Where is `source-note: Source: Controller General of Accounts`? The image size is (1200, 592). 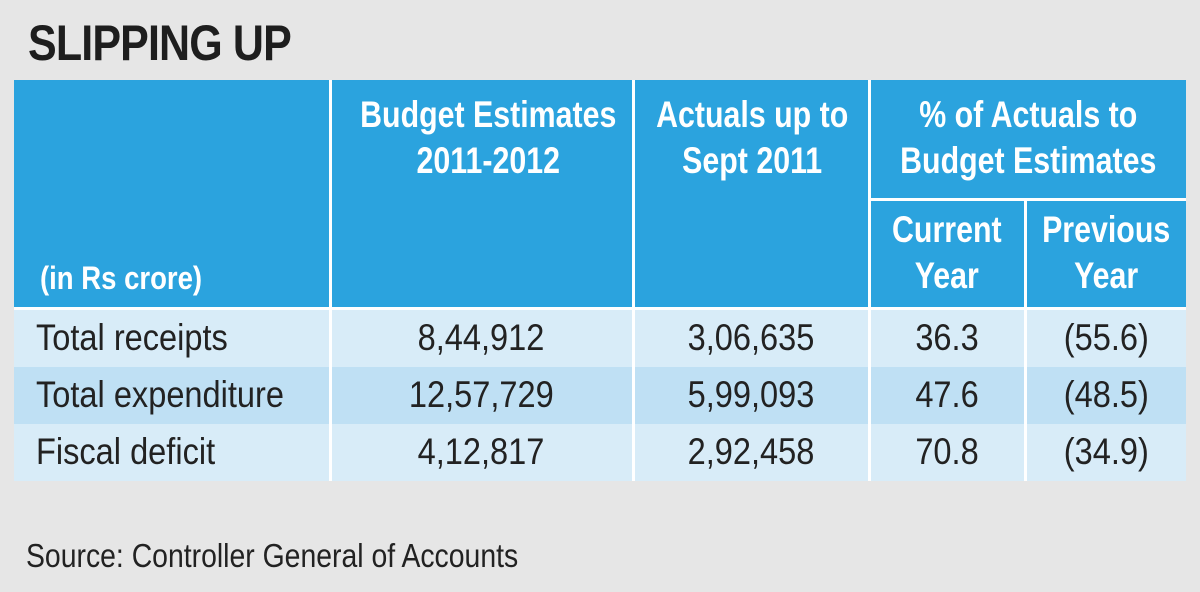
source-note: Source: Controller General of Accounts is located at coordinates (272, 555).